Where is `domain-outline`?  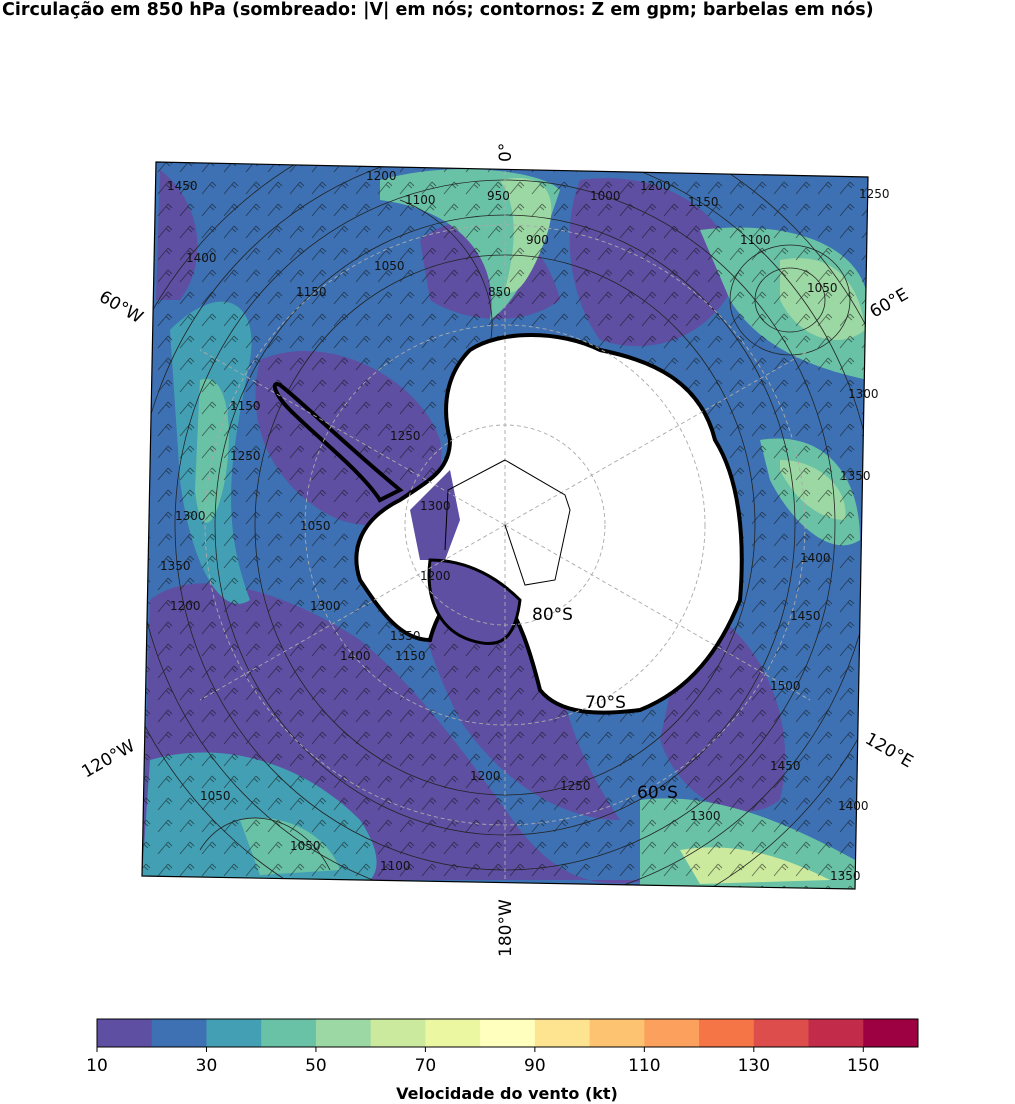 domain-outline is located at coordinates (507, 522).